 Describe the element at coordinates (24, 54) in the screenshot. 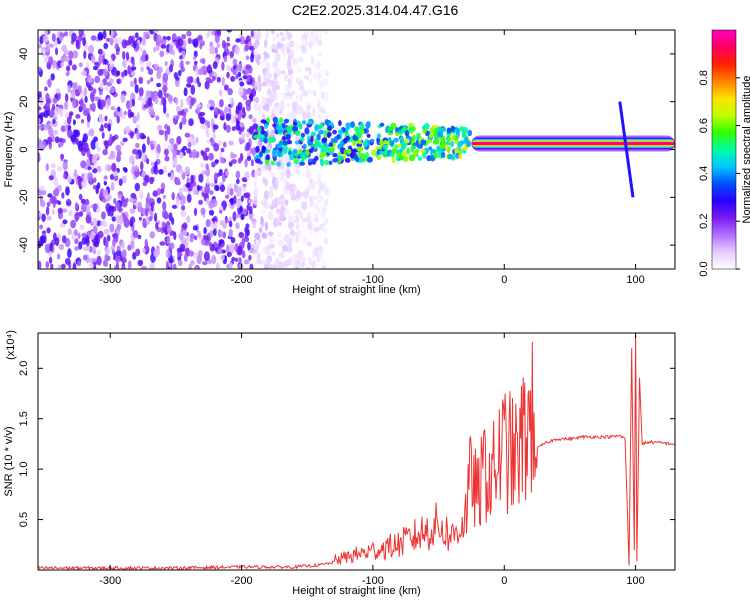

I see `y-tick-label: 40` at that location.